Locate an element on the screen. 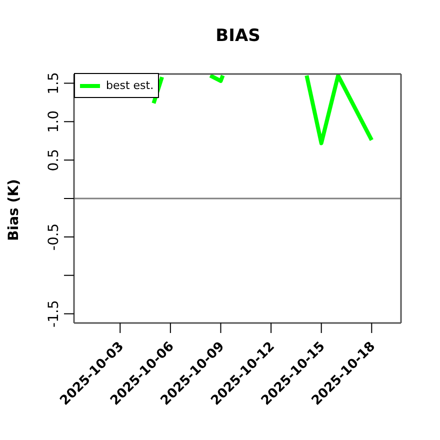 The height and width of the screenshot is (440, 440). legend-label: best est. is located at coordinates (130, 85).